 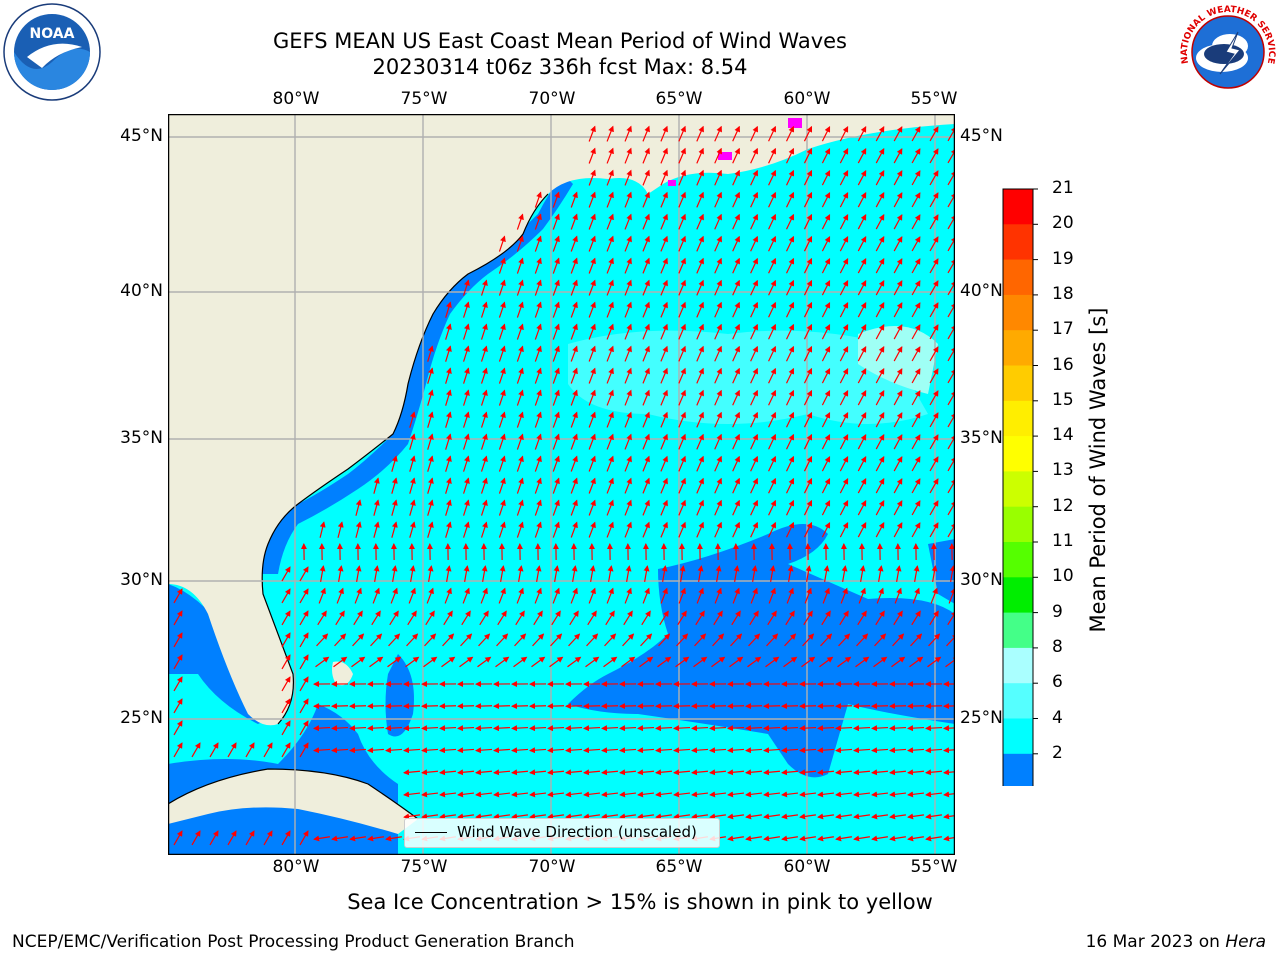 What do you see at coordinates (1175, 942) in the screenshot?
I see `footer-date: 16 Mar 2023 on Hera` at bounding box center [1175, 942].